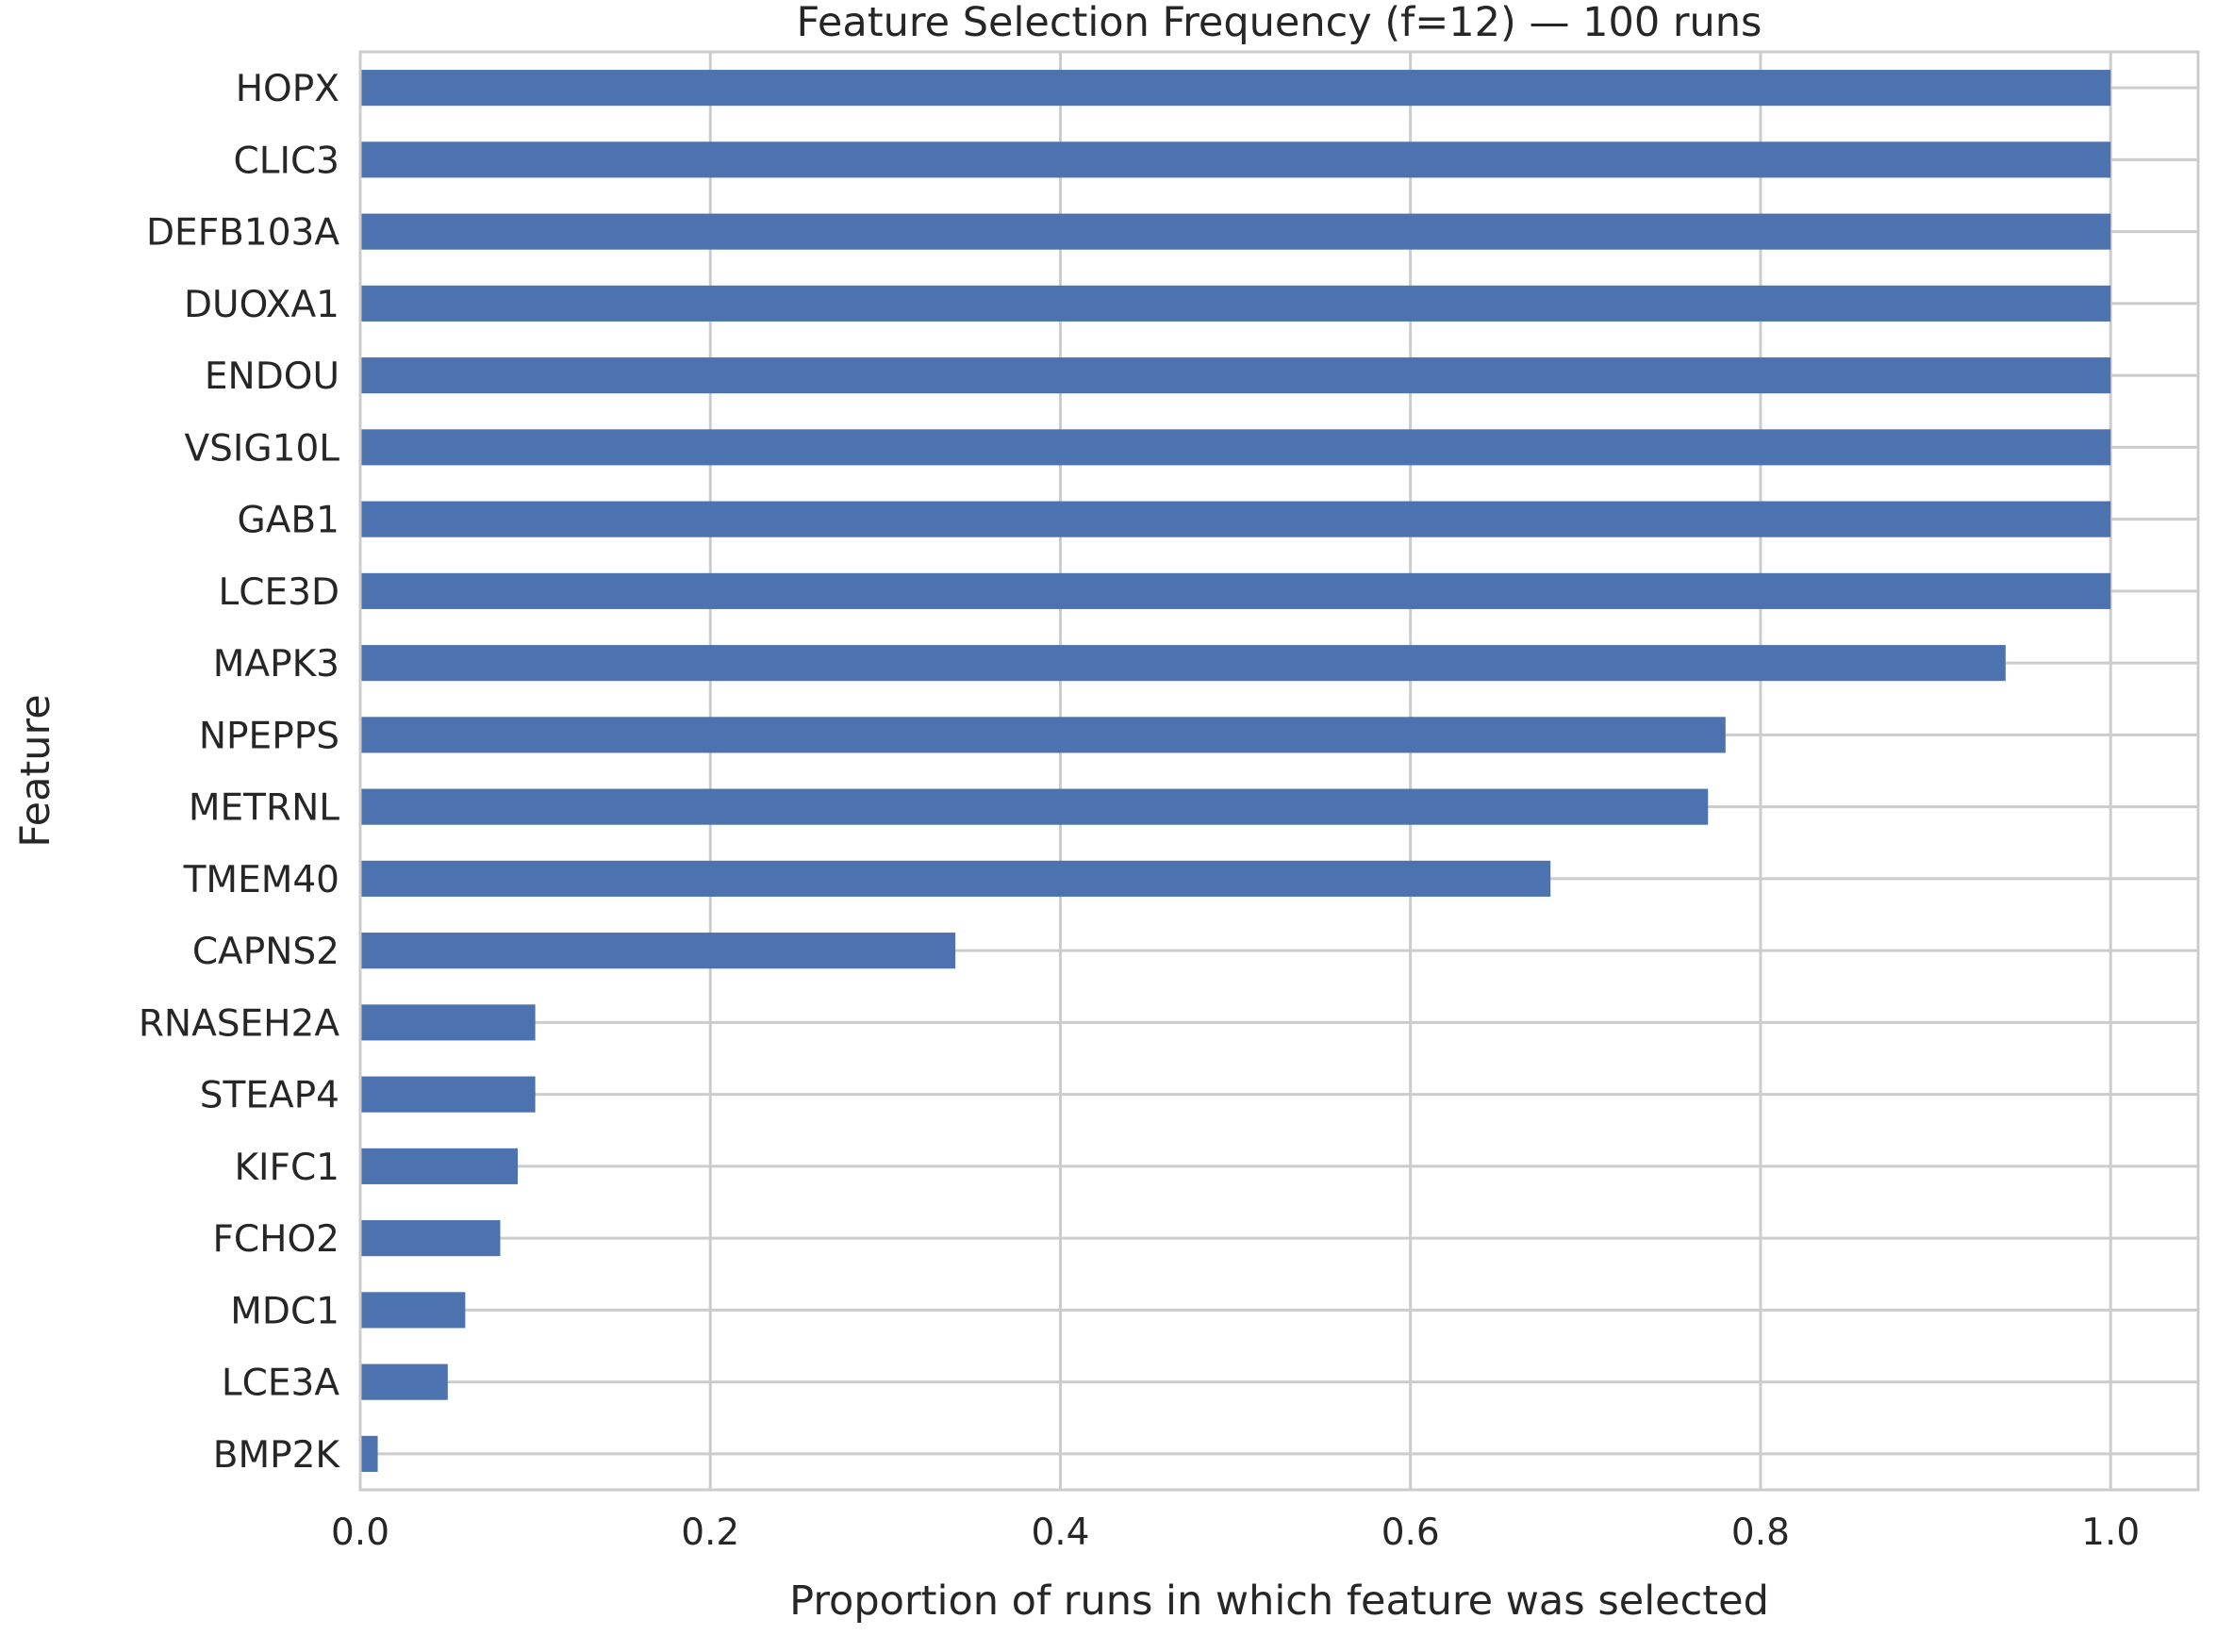 The height and width of the screenshot is (1652, 2217). I want to click on category-label: HOPX, so click(287, 89).